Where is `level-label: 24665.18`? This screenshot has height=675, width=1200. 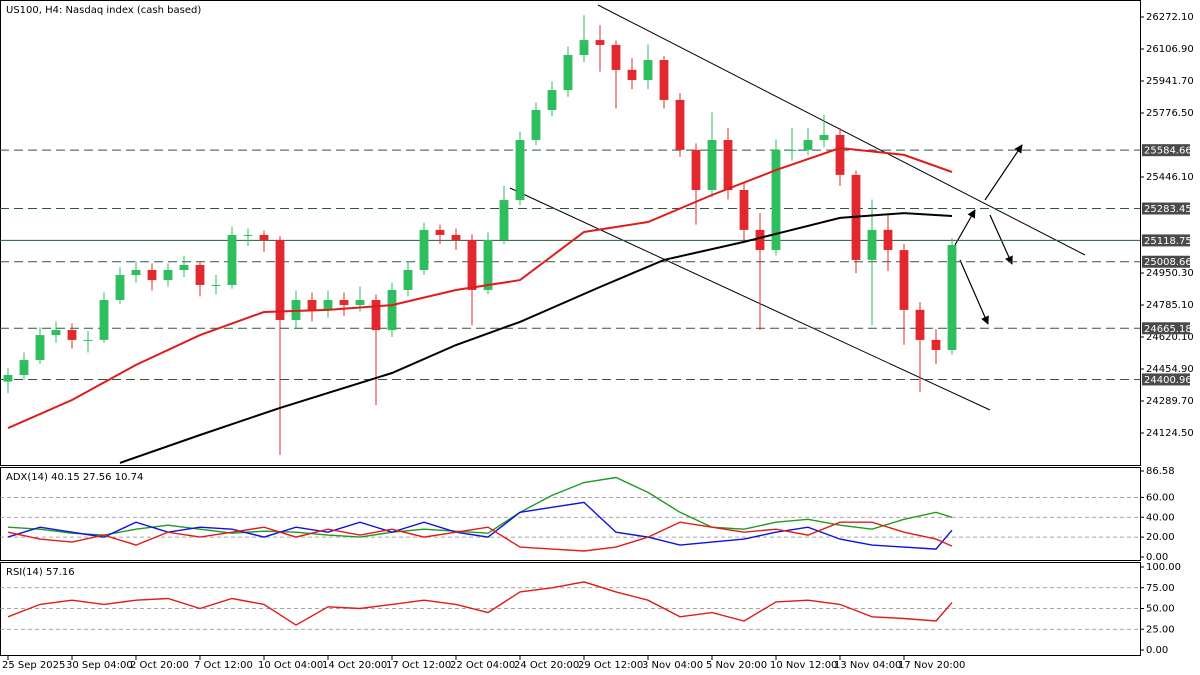 level-label: 24665.18 is located at coordinates (1168, 329).